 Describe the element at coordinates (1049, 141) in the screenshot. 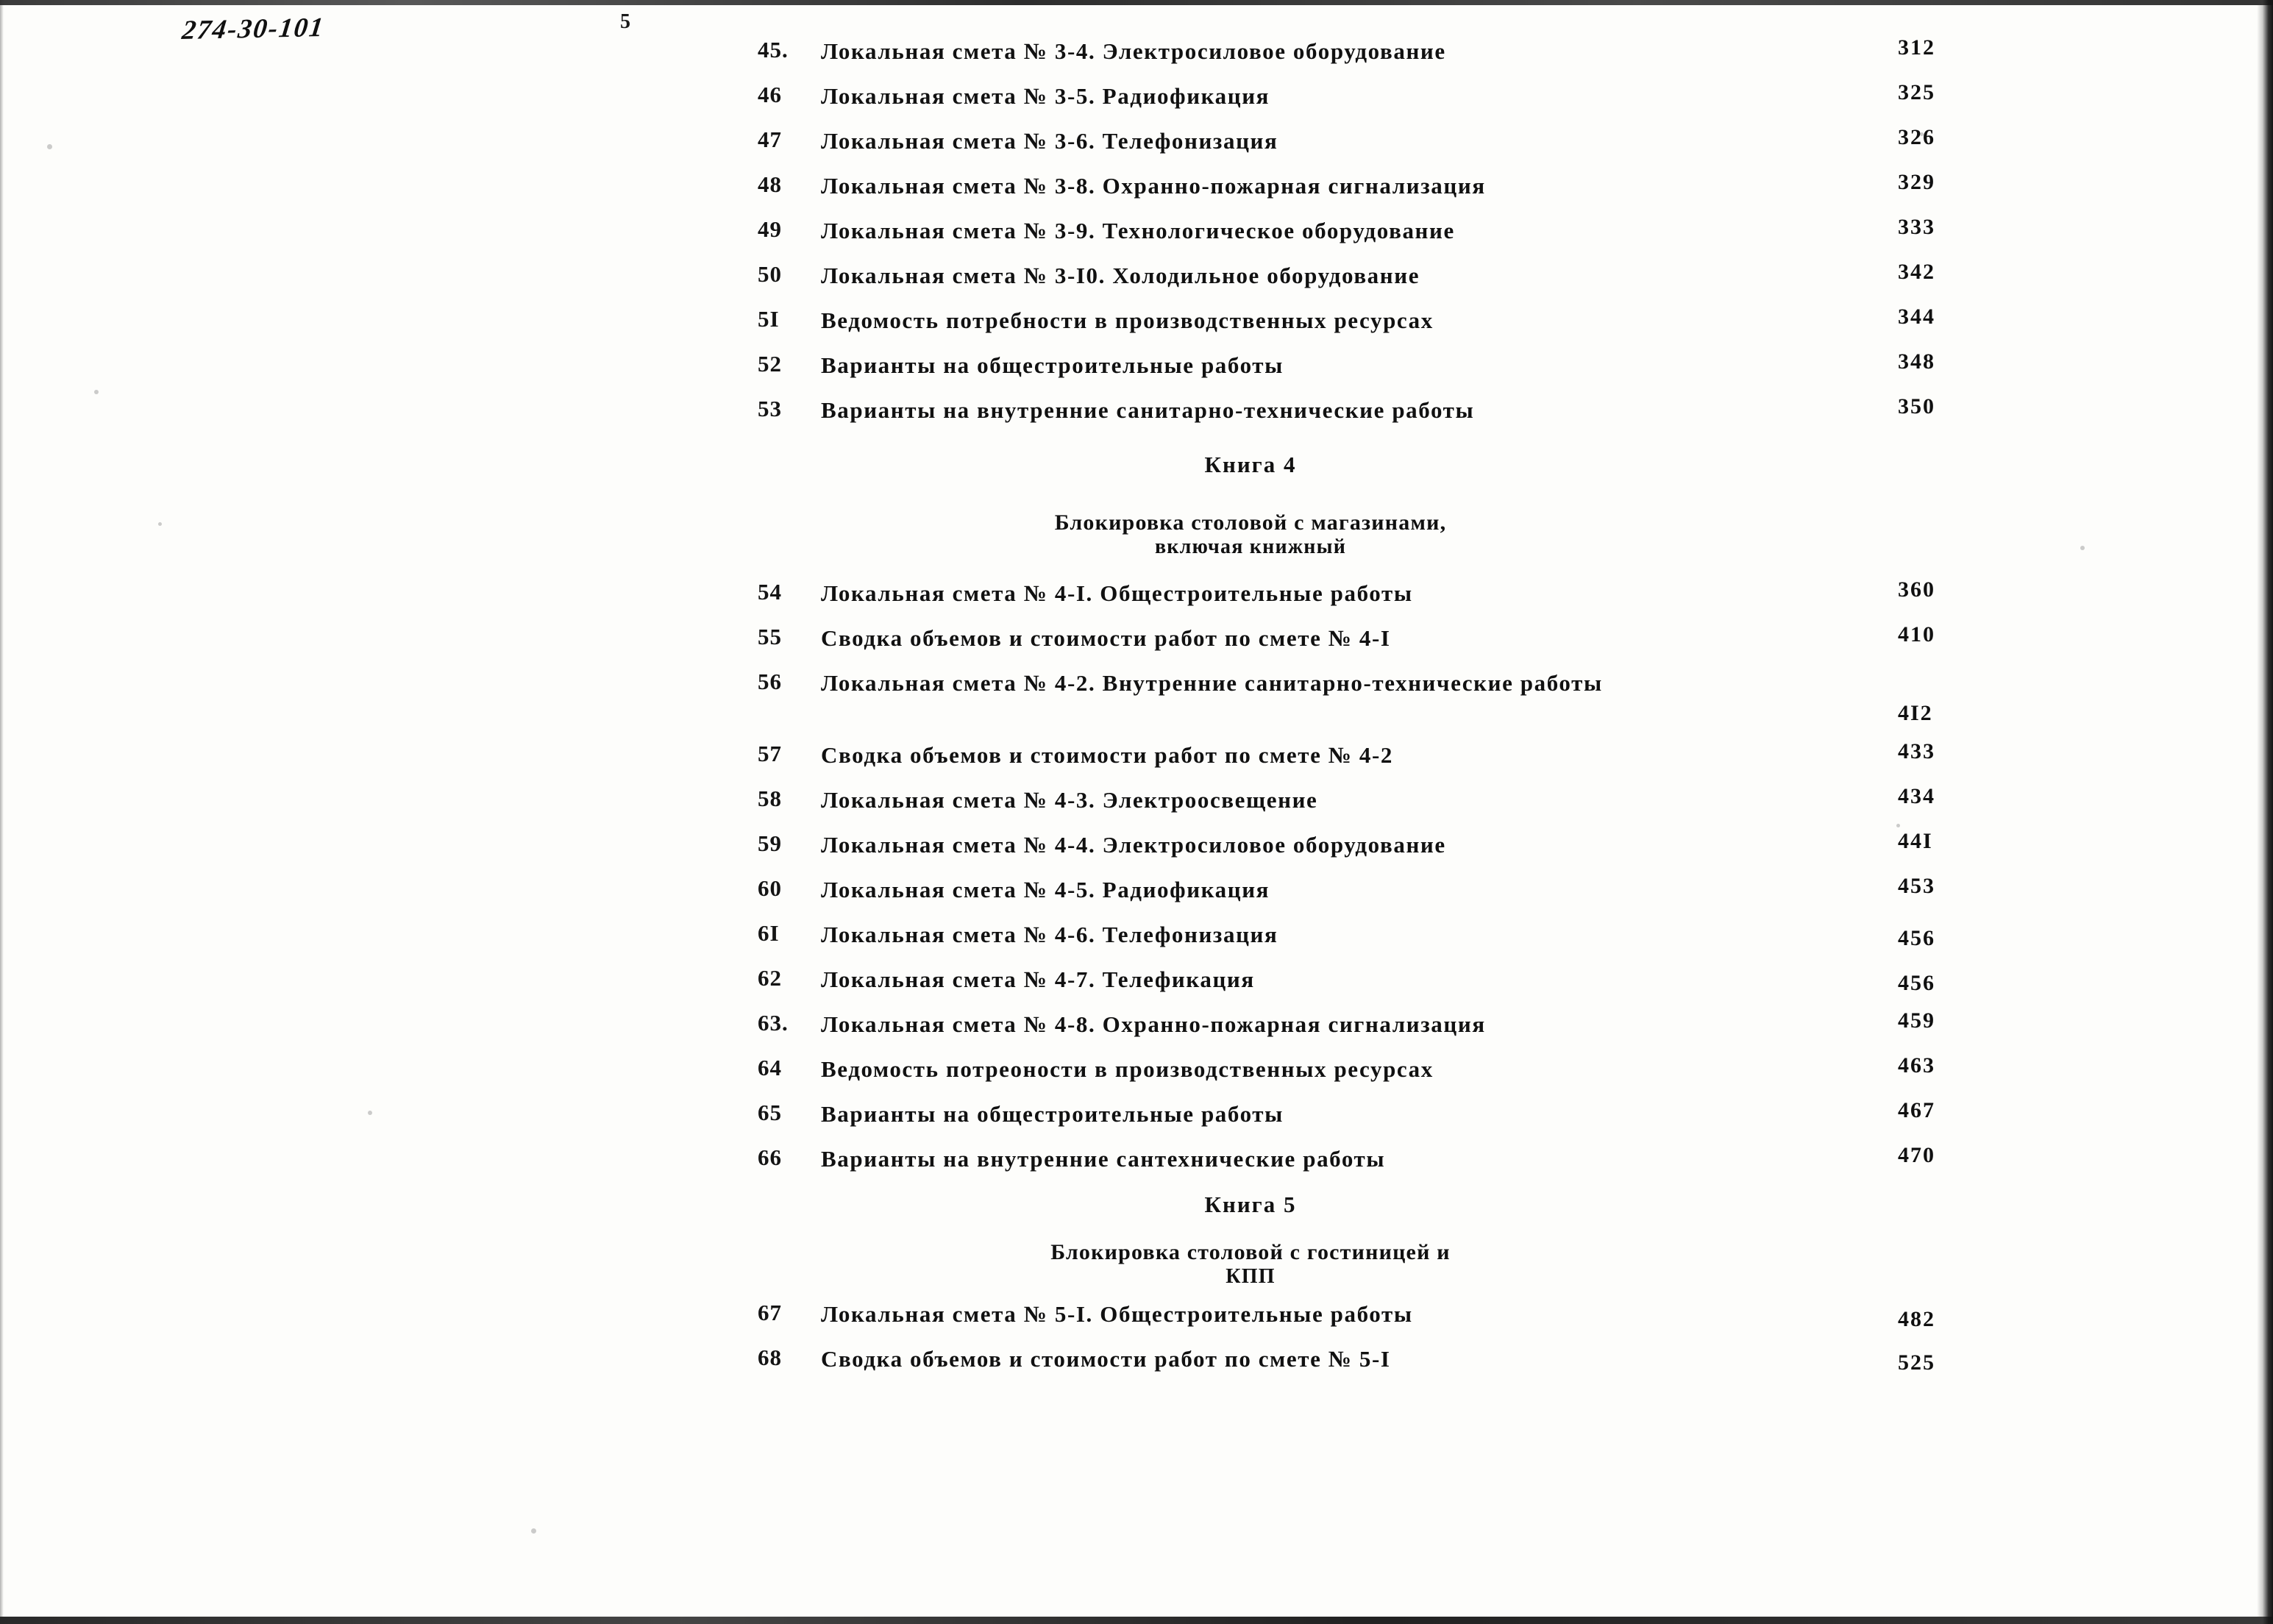

I see `toc-item-title: Локальная смета № 3-6. Телефонизация` at that location.